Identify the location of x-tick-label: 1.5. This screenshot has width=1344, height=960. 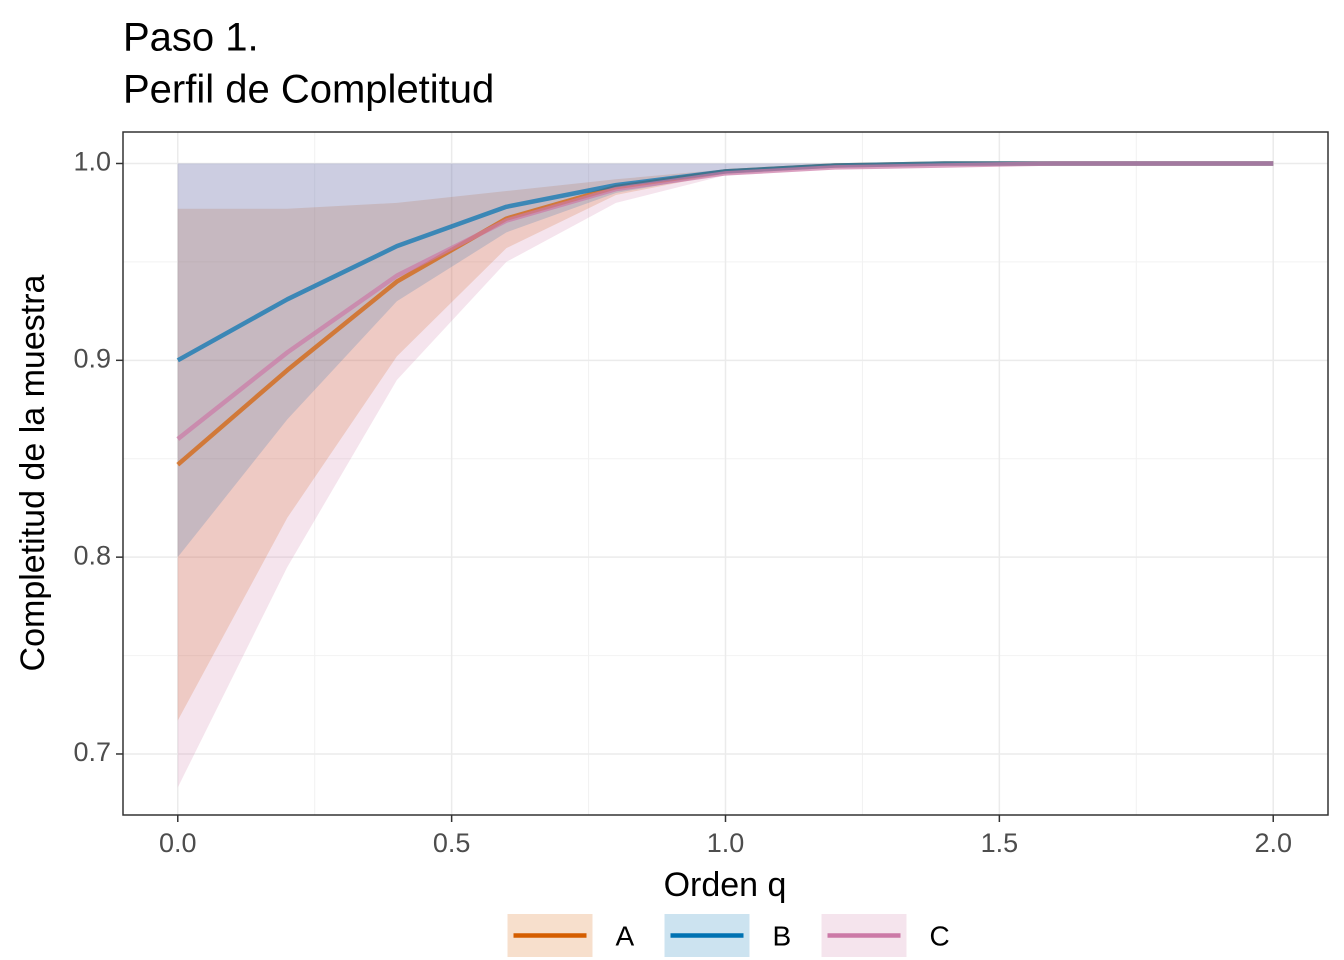
(1000, 843).